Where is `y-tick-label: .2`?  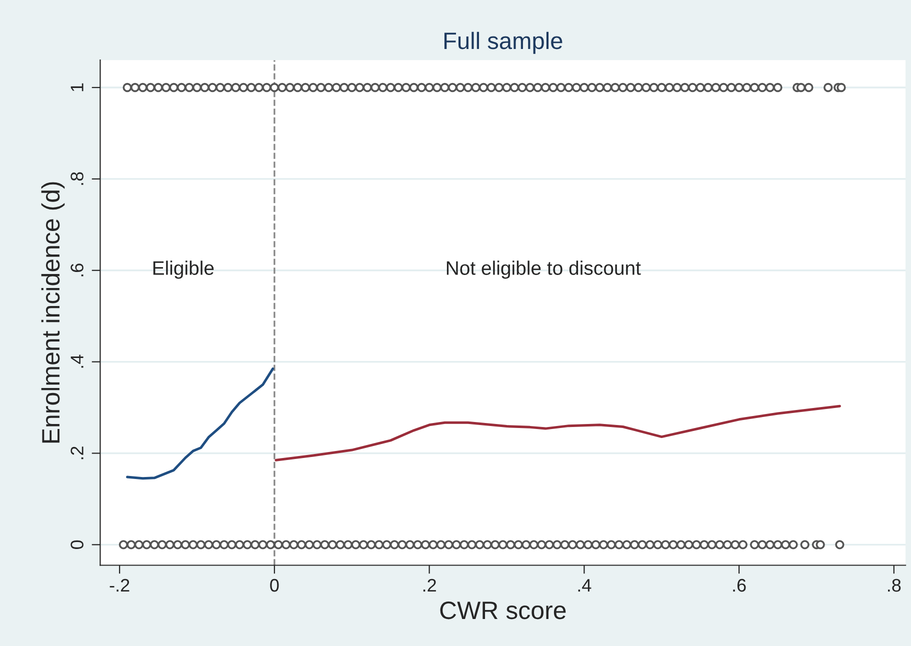 y-tick-label: .2 is located at coordinates (77, 453).